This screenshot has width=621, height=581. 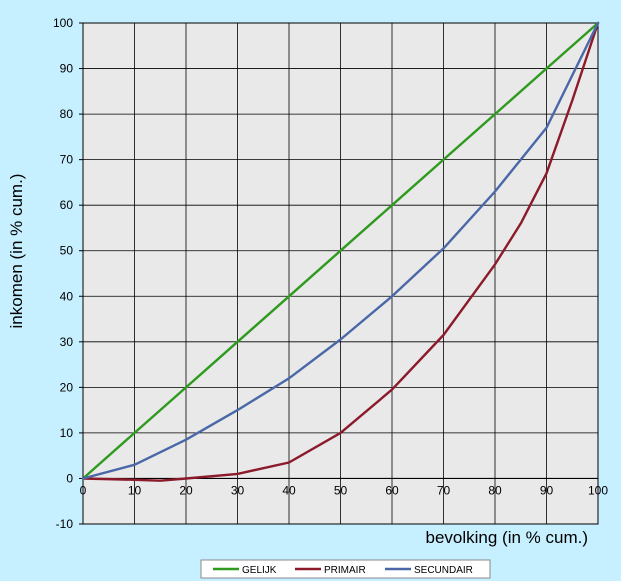 What do you see at coordinates (16, 251) in the screenshot?
I see `y-axis-title: inkomen (in % cum.)` at bounding box center [16, 251].